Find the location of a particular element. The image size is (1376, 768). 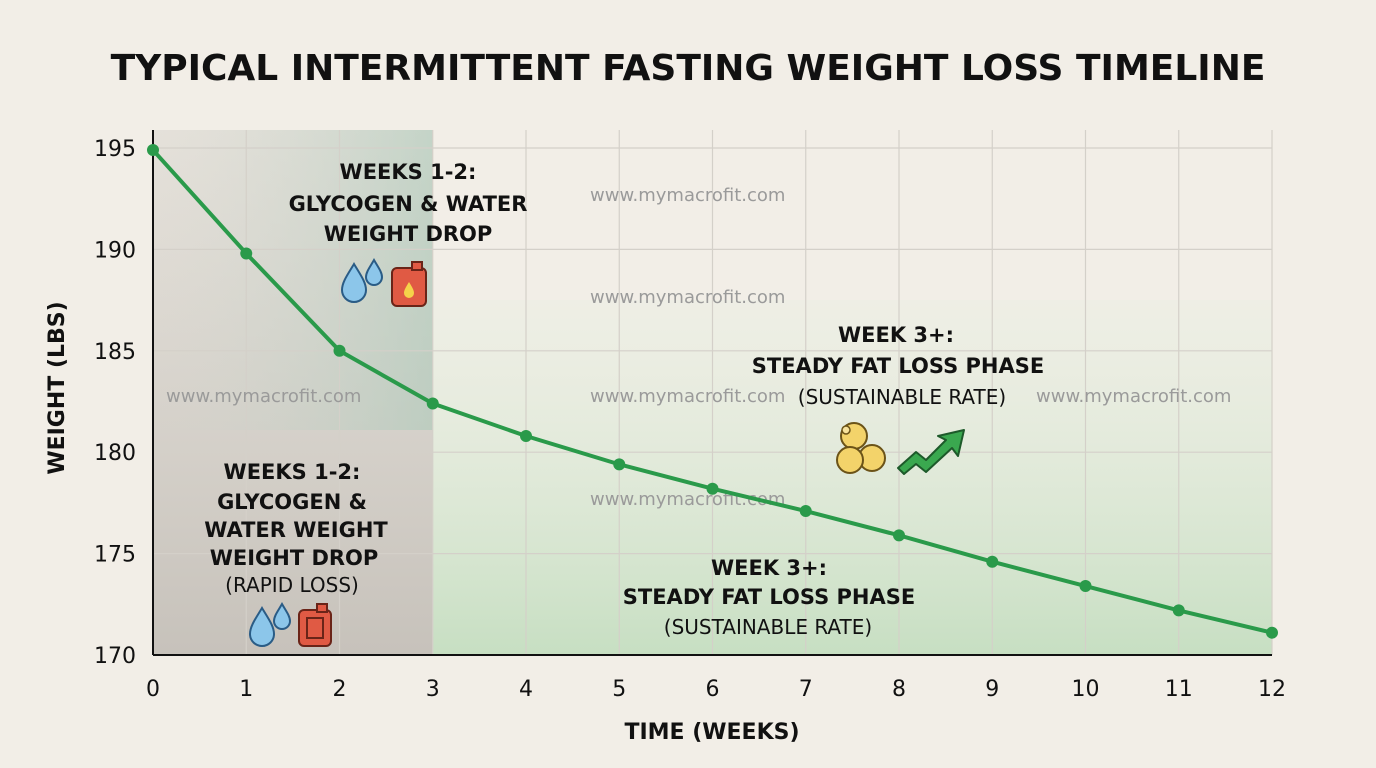

annotation-line: WATER WEIGHT is located at coordinates (296, 530).